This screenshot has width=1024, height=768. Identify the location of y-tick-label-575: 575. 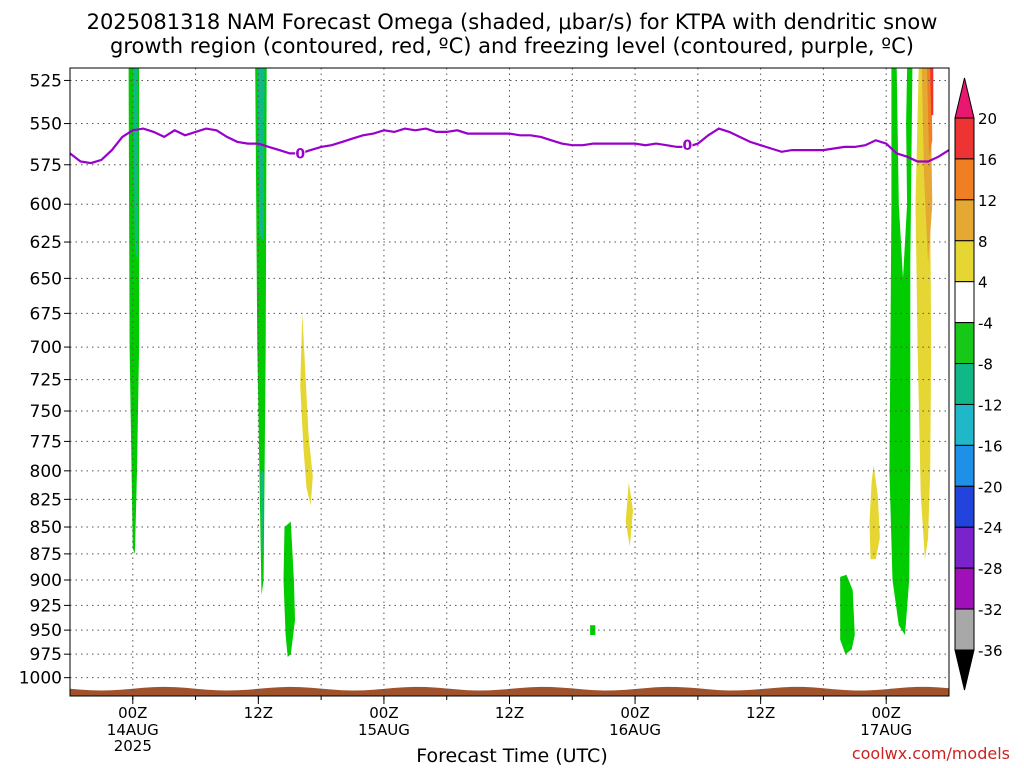
(46, 166).